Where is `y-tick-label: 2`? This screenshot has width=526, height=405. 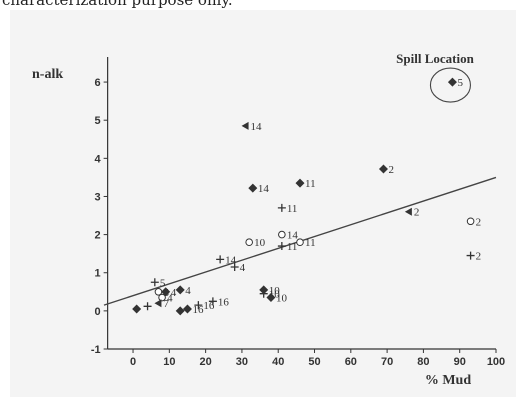 y-tick-label: 2 is located at coordinates (98, 236).